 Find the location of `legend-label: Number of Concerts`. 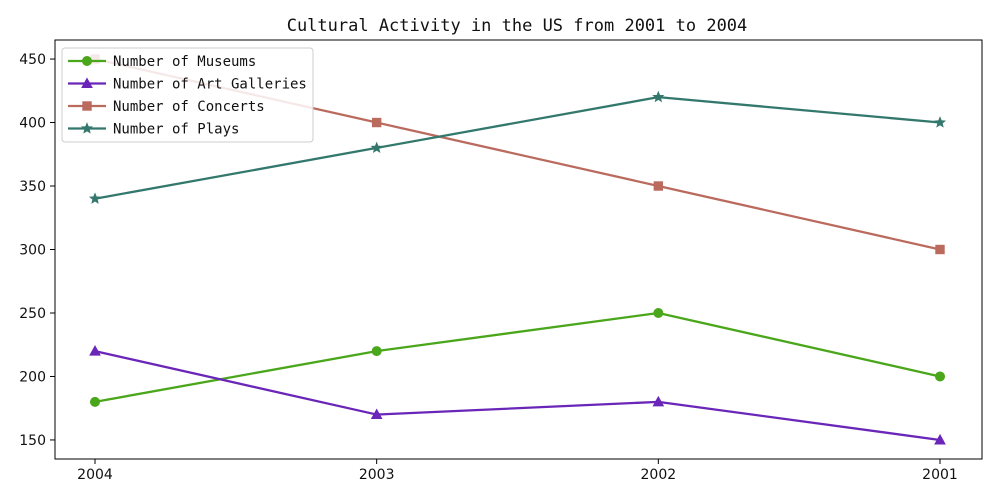

legend-label: Number of Concerts is located at coordinates (189, 107).